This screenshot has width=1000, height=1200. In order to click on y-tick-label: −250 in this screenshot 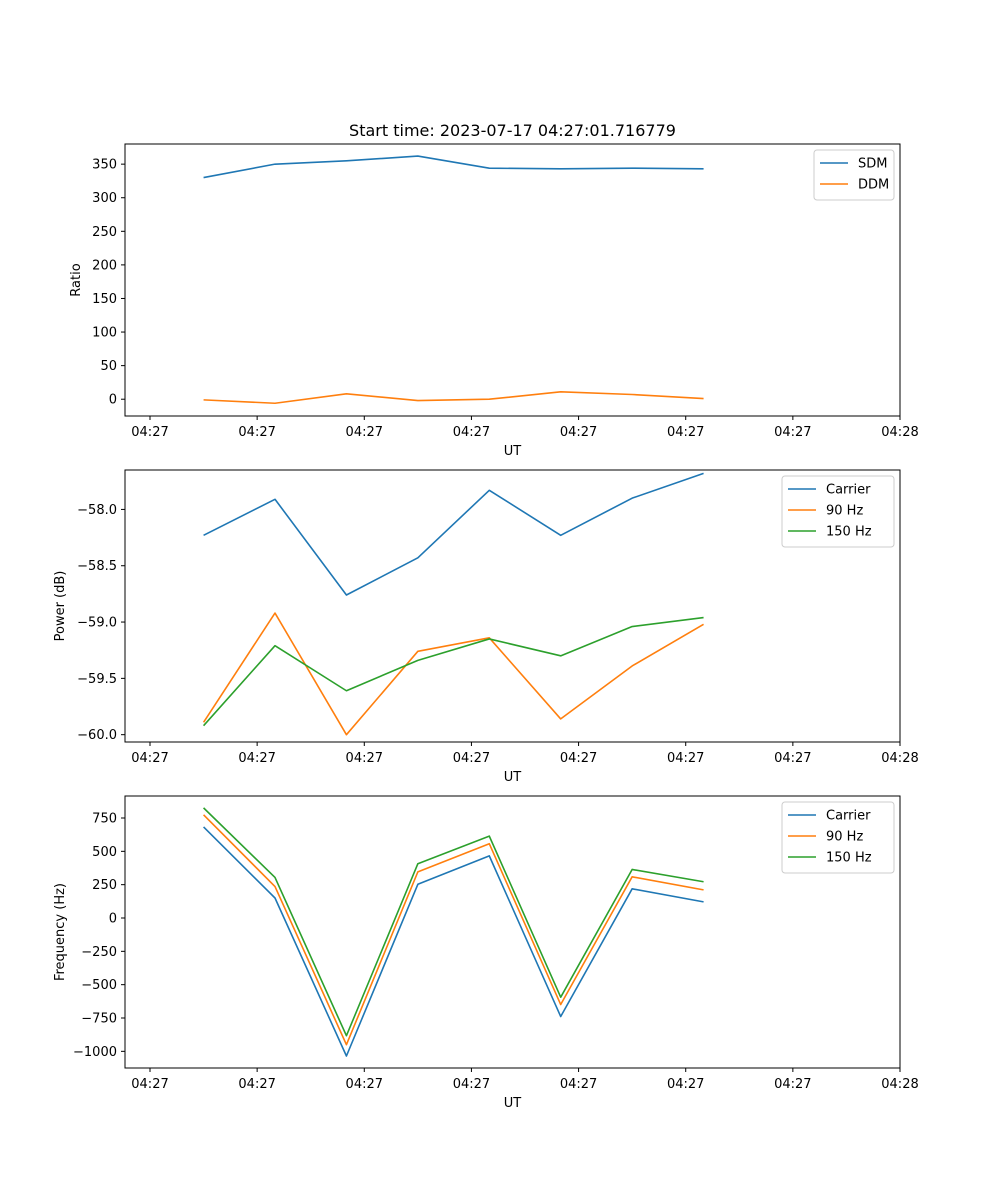, I will do `click(99, 952)`.